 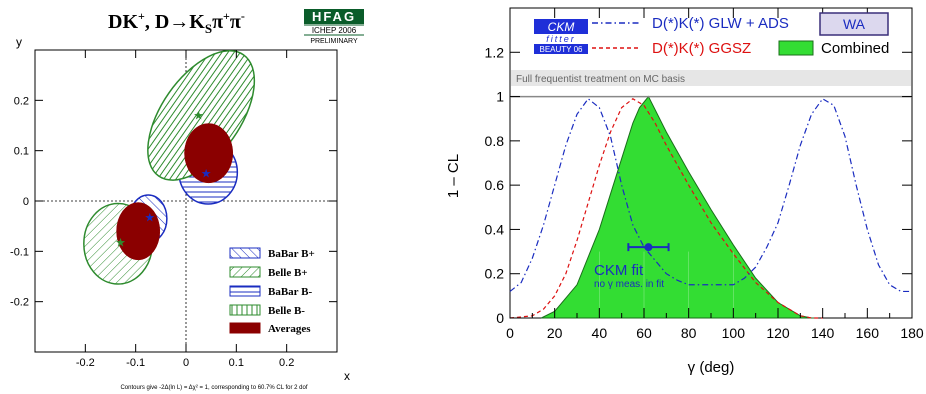 I want to click on right-x-tick-label-4: 80, so click(x=689, y=333).